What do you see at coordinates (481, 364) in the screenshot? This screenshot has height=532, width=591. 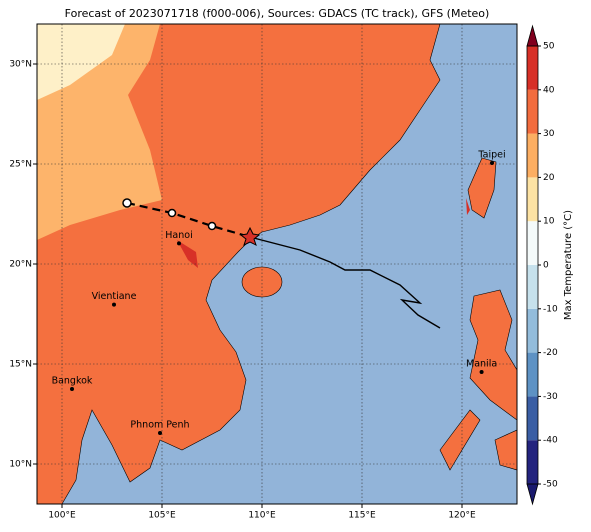 I see `city-label: Manila` at bounding box center [481, 364].